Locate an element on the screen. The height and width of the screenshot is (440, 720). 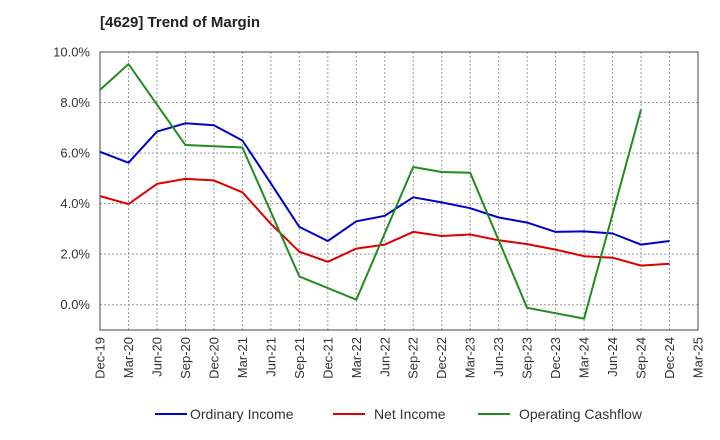
x-tick-label: Mar-24 is located at coordinates (584, 357).